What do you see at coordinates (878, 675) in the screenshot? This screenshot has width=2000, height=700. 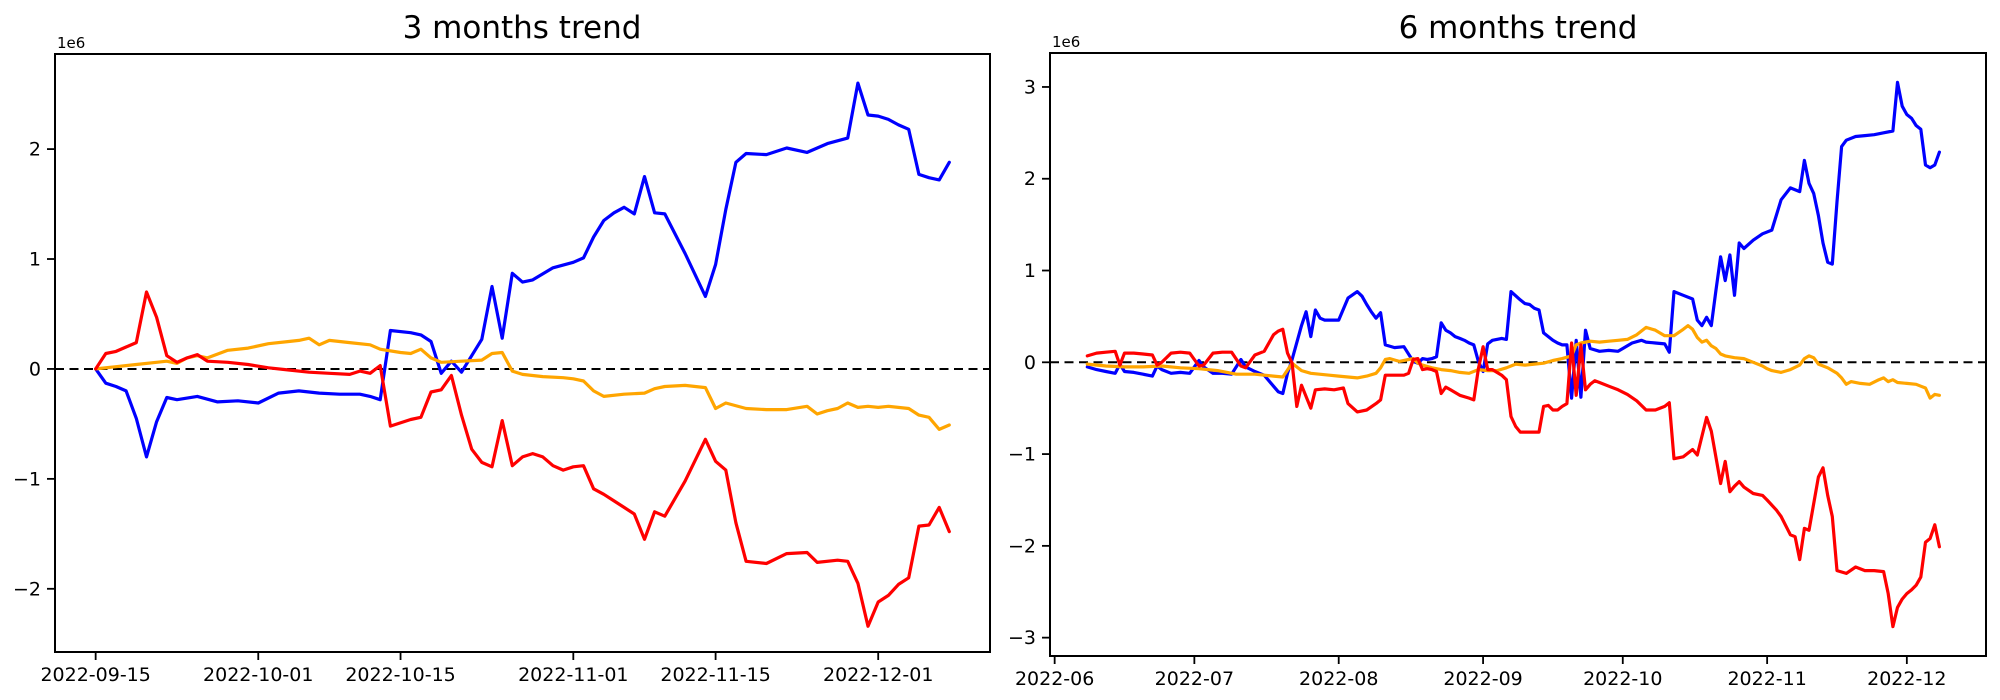 I see `x-tick-label: 2022-12-01` at bounding box center [878, 675].